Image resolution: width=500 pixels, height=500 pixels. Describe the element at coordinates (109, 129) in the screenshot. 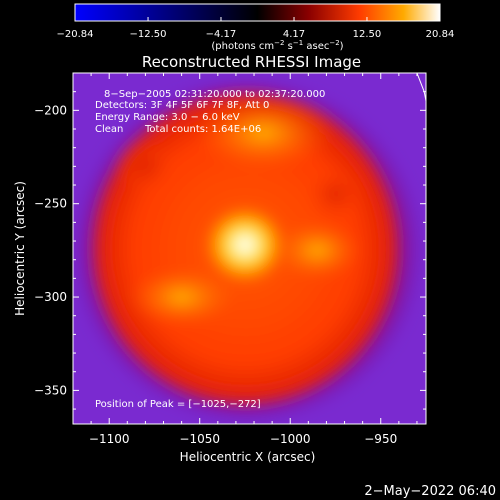

I see `annotation-clean: Clean` at that location.